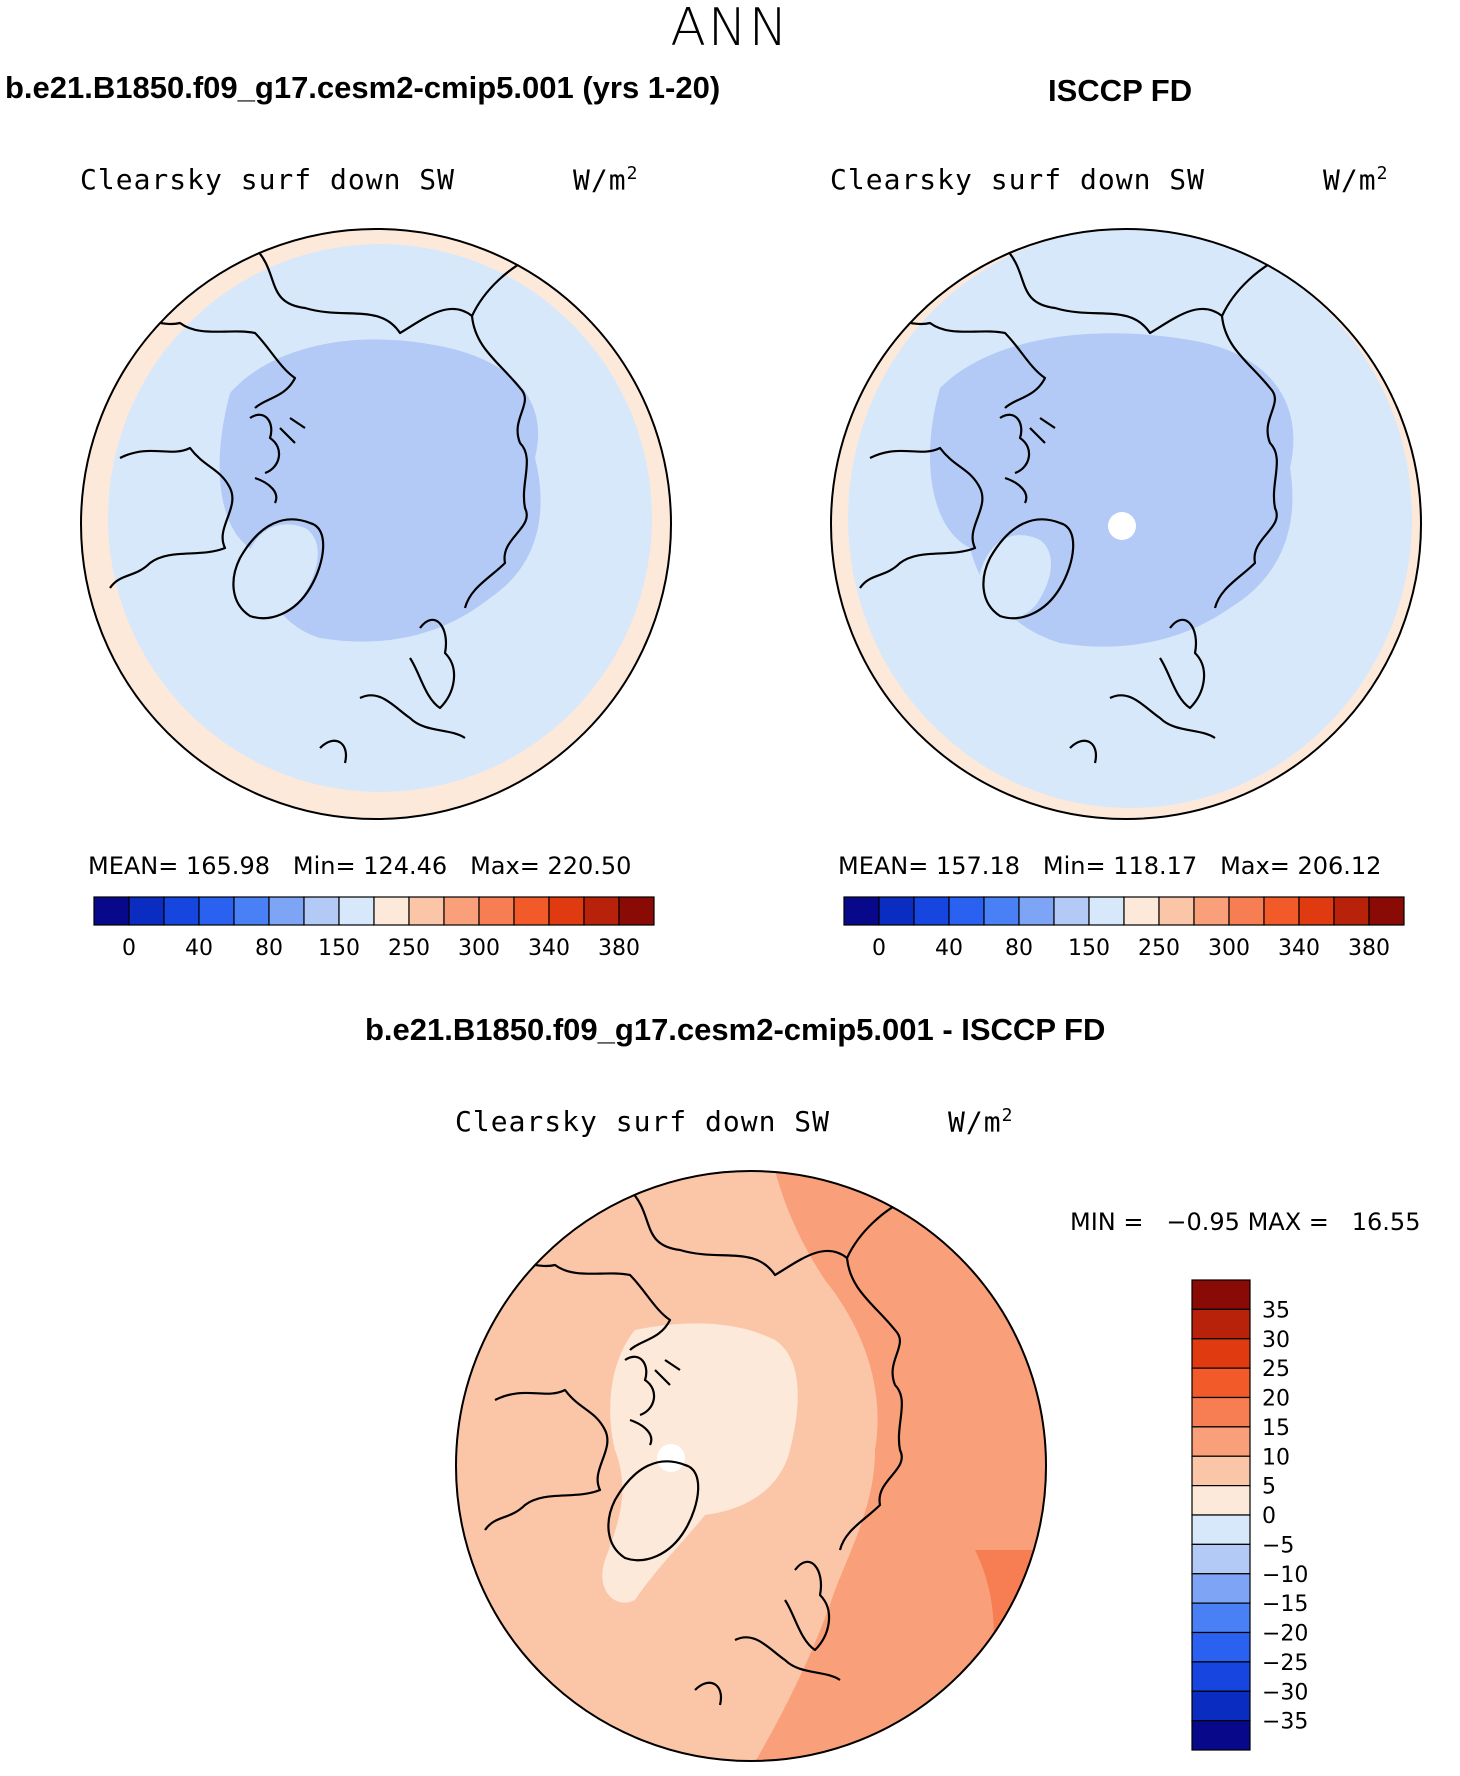 Image resolution: width=1460 pixels, height=1776 pixels. What do you see at coordinates (392, 729) in the screenshot?
I see `model-europe` at bounding box center [392, 729].